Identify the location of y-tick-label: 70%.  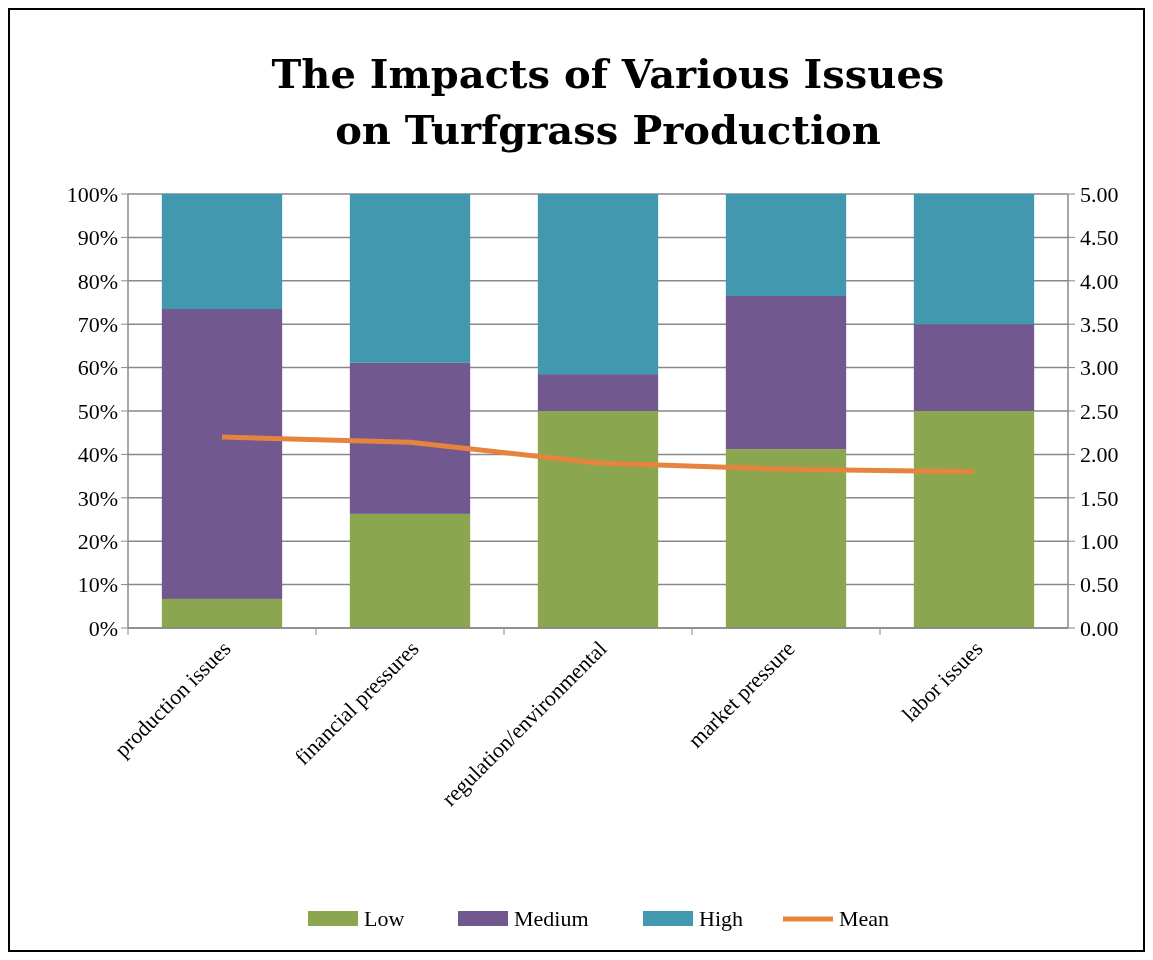
(97, 324).